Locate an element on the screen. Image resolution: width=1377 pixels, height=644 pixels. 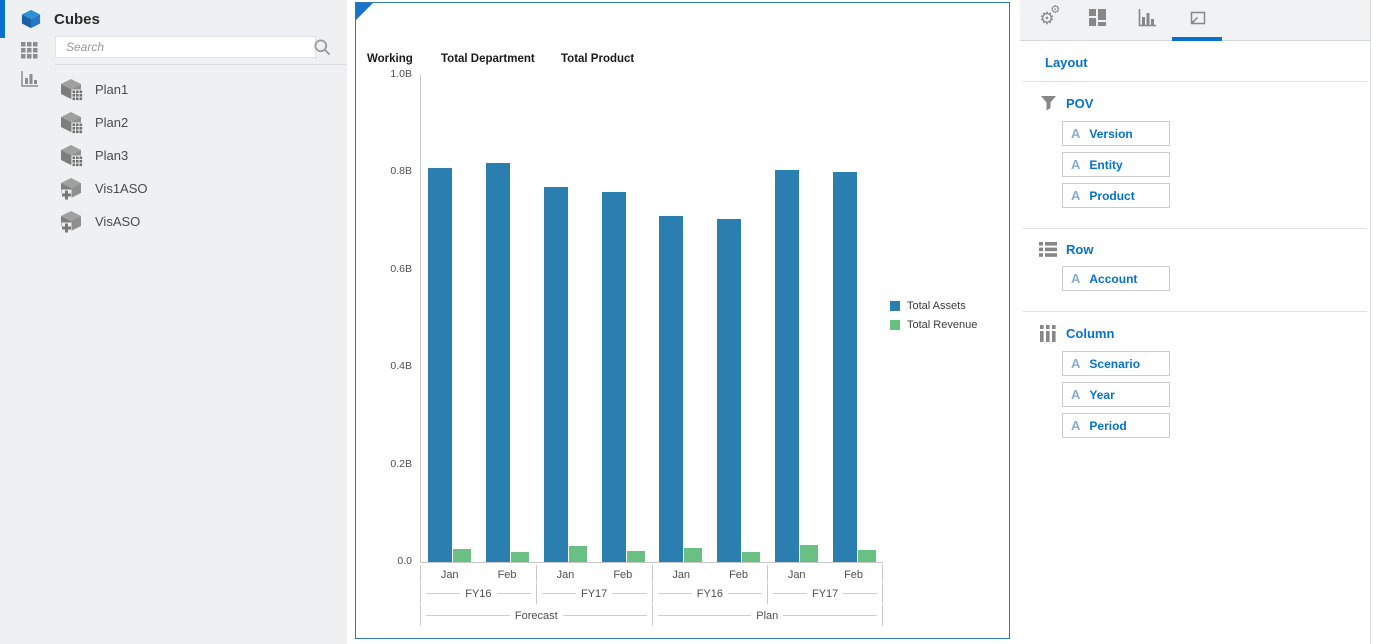
tab-settings: ⚙ ⚙ is located at coordinates (1047, 20).